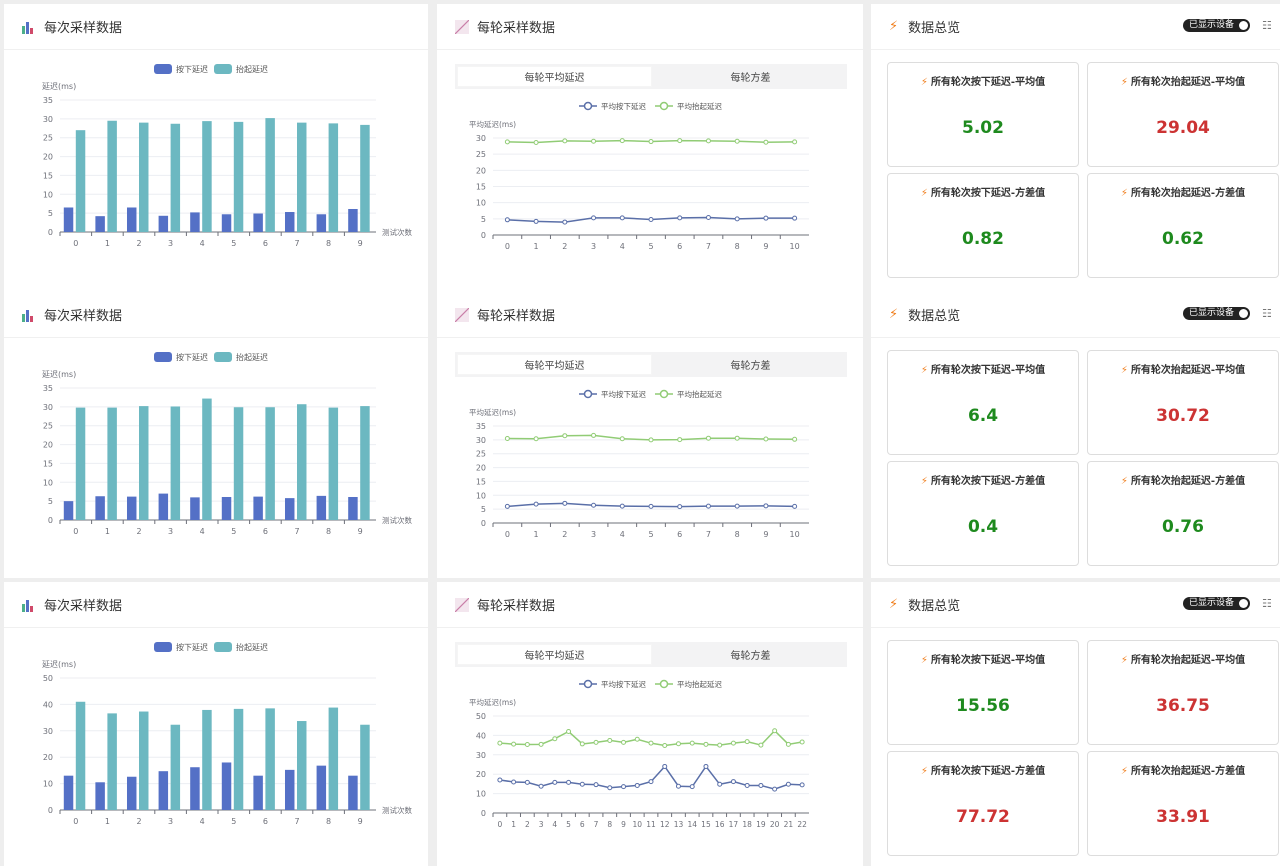  Describe the element at coordinates (252, 647) in the screenshot. I see `legend-label: 抬起延迟` at that location.